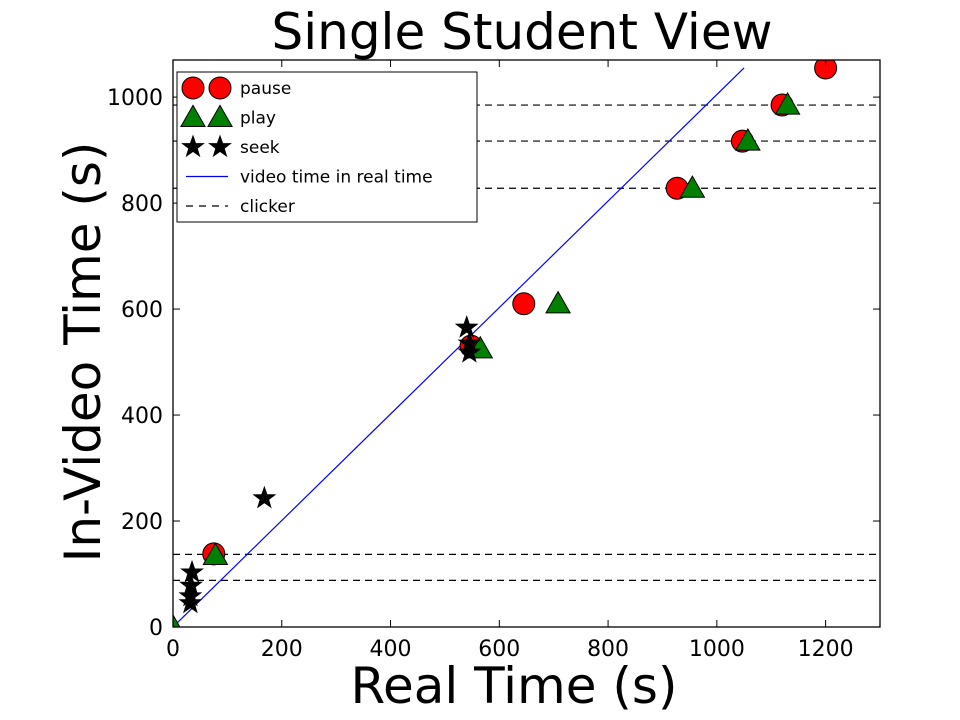 The width and height of the screenshot is (960, 720). I want to click on y-tick-label: 400, so click(142, 416).